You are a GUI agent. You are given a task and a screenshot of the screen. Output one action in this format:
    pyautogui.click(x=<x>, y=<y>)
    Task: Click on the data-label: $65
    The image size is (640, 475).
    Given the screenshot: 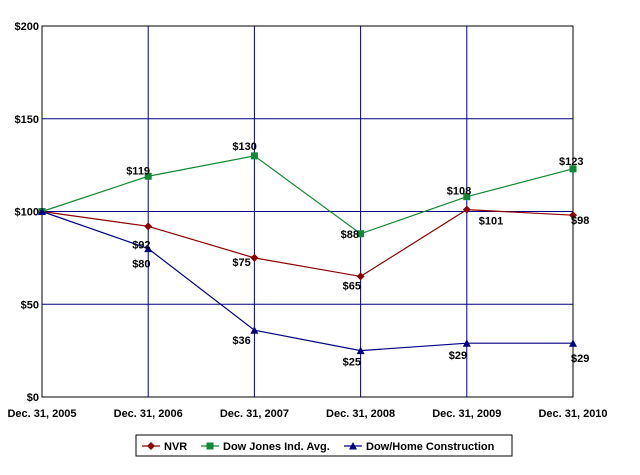 What is the action you would take?
    pyautogui.click(x=352, y=286)
    